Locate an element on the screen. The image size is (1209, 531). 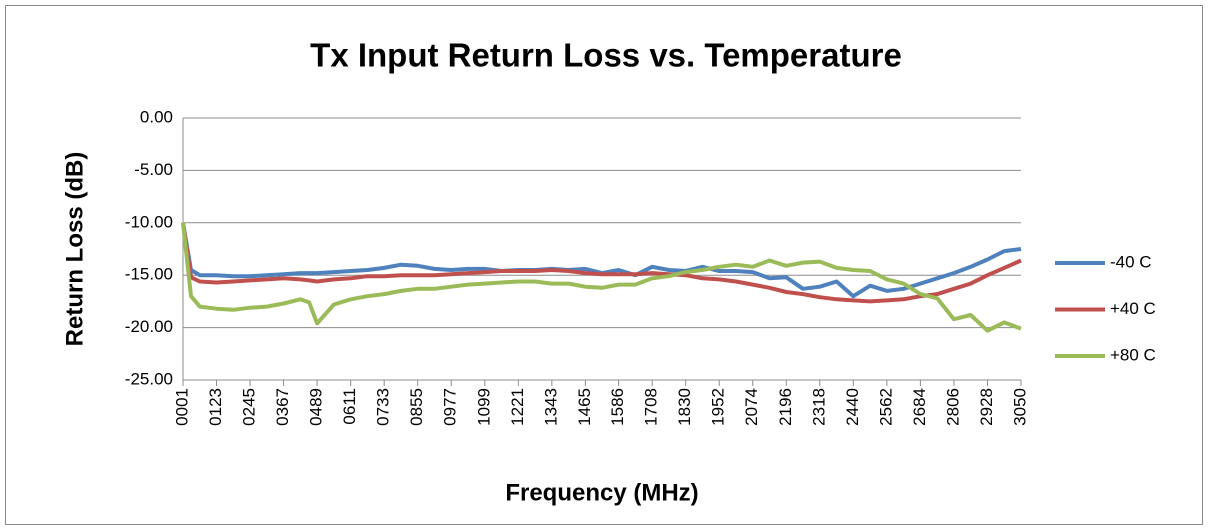
x-tick-label: 0733 is located at coordinates (383, 407).